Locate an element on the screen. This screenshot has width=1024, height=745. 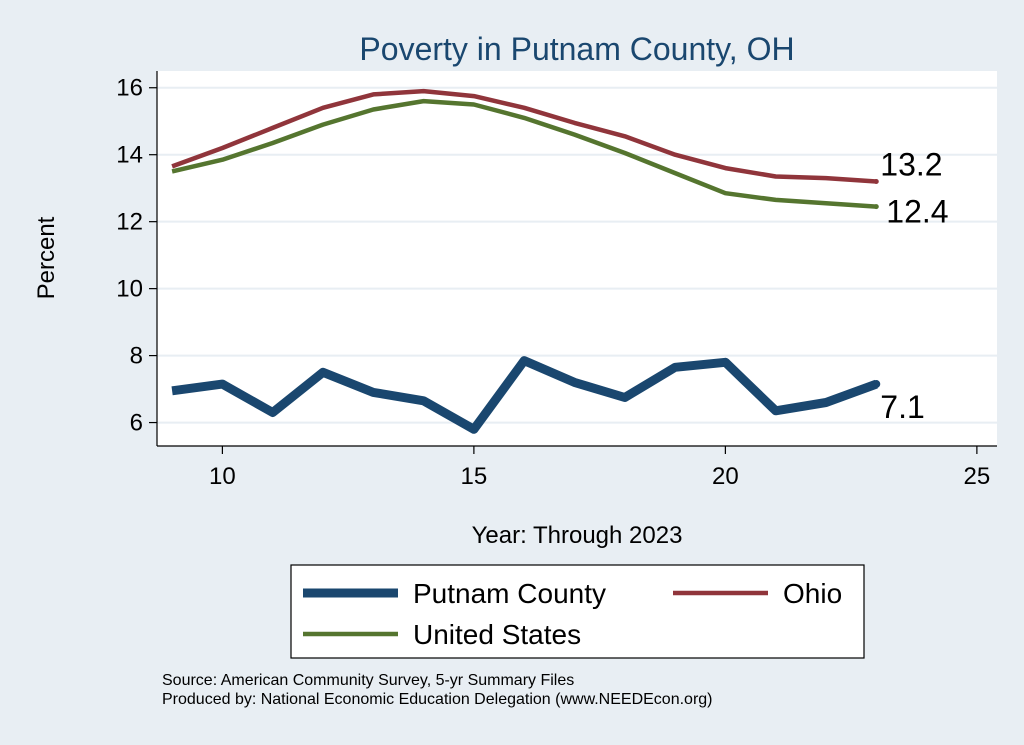
x-tick-label: 25 is located at coordinates (977, 476).